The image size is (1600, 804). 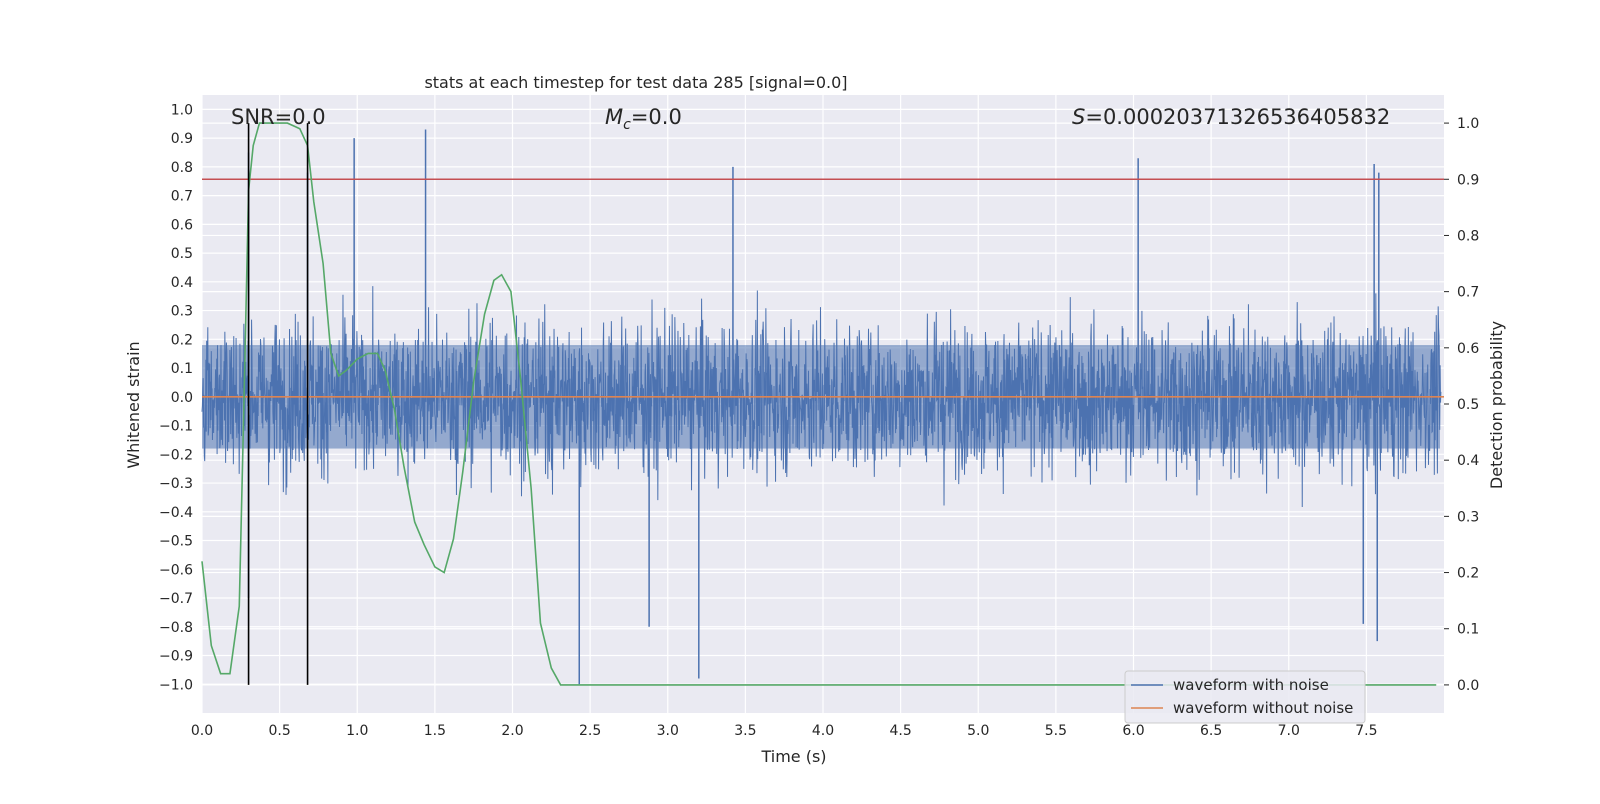 What do you see at coordinates (1468, 124) in the screenshot?
I see `y-tick-label-right: 1.0` at bounding box center [1468, 124].